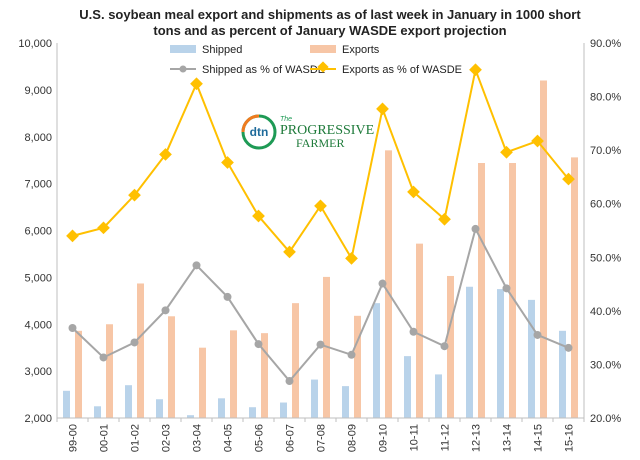  Describe the element at coordinates (136, 438) in the screenshot. I see `x-tick-label: 01-02` at that location.